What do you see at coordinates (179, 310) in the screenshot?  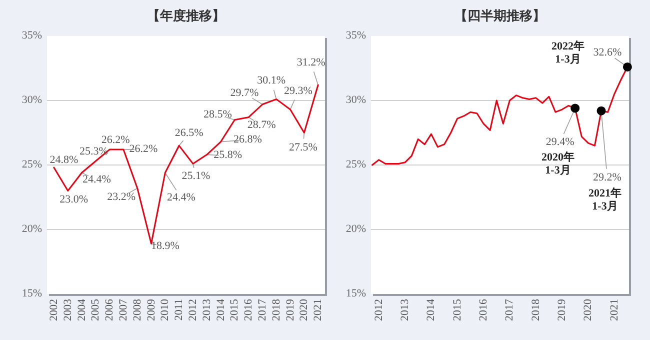 I see `x-tick-label: 2011` at bounding box center [179, 310].